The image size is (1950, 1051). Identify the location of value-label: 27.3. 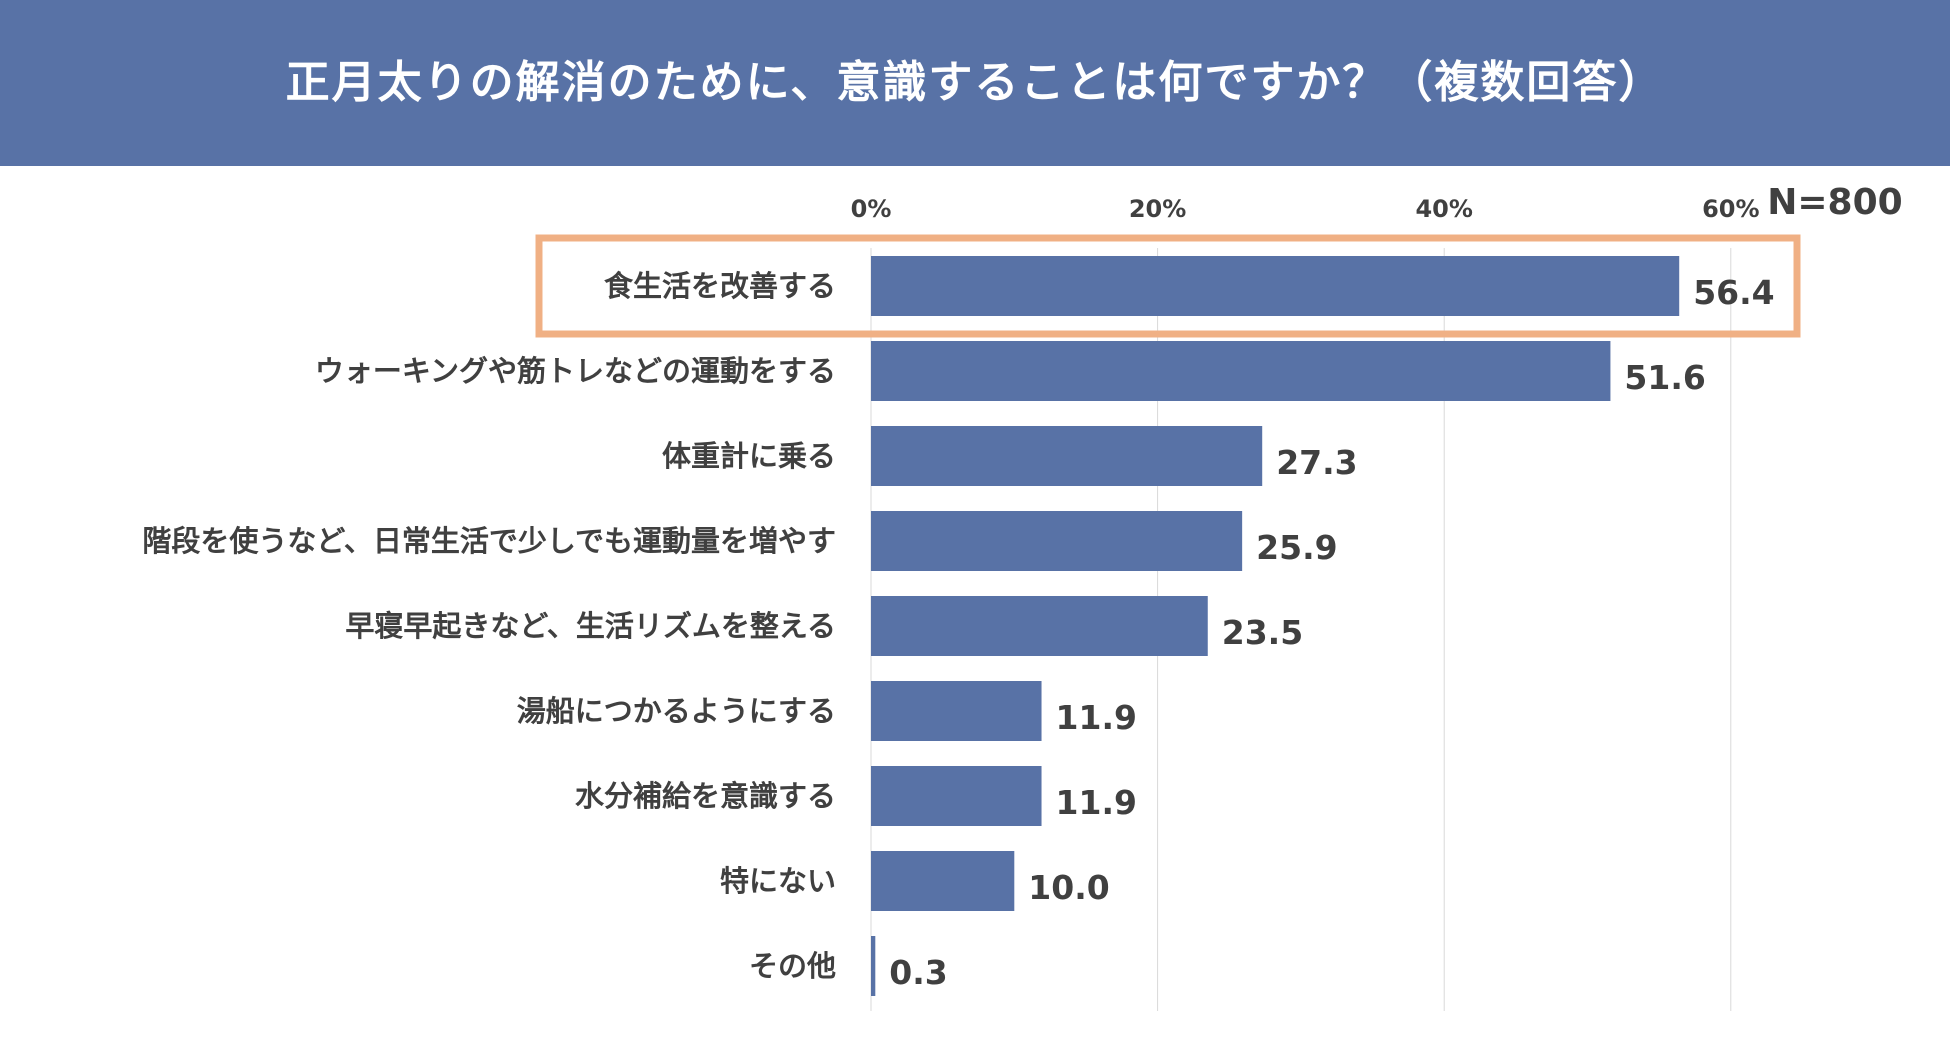
(1316, 462).